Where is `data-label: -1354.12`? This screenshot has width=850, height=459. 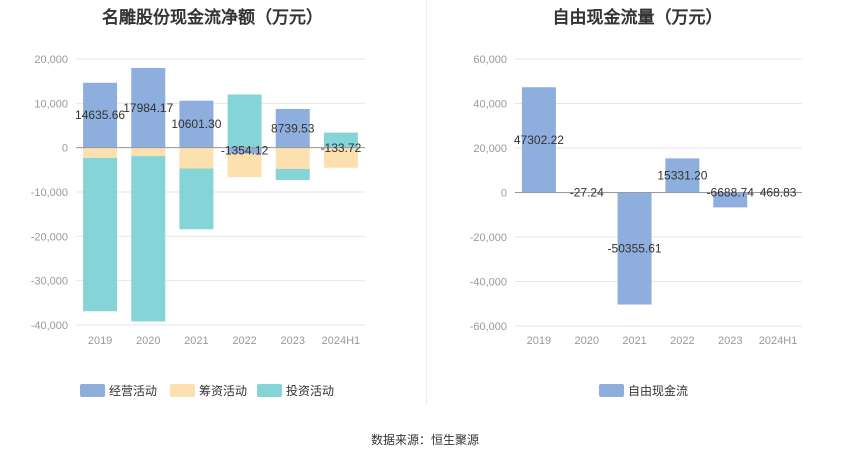 data-label: -1354.12 is located at coordinates (245, 151).